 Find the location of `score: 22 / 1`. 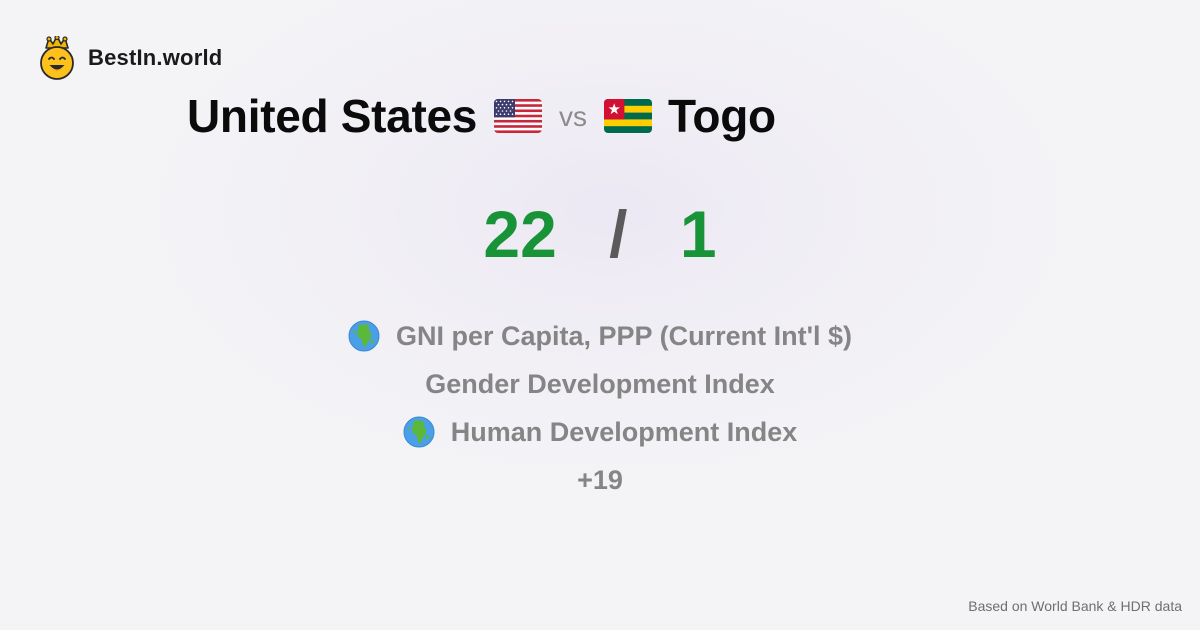

score: 22 / 1 is located at coordinates (600, 234).